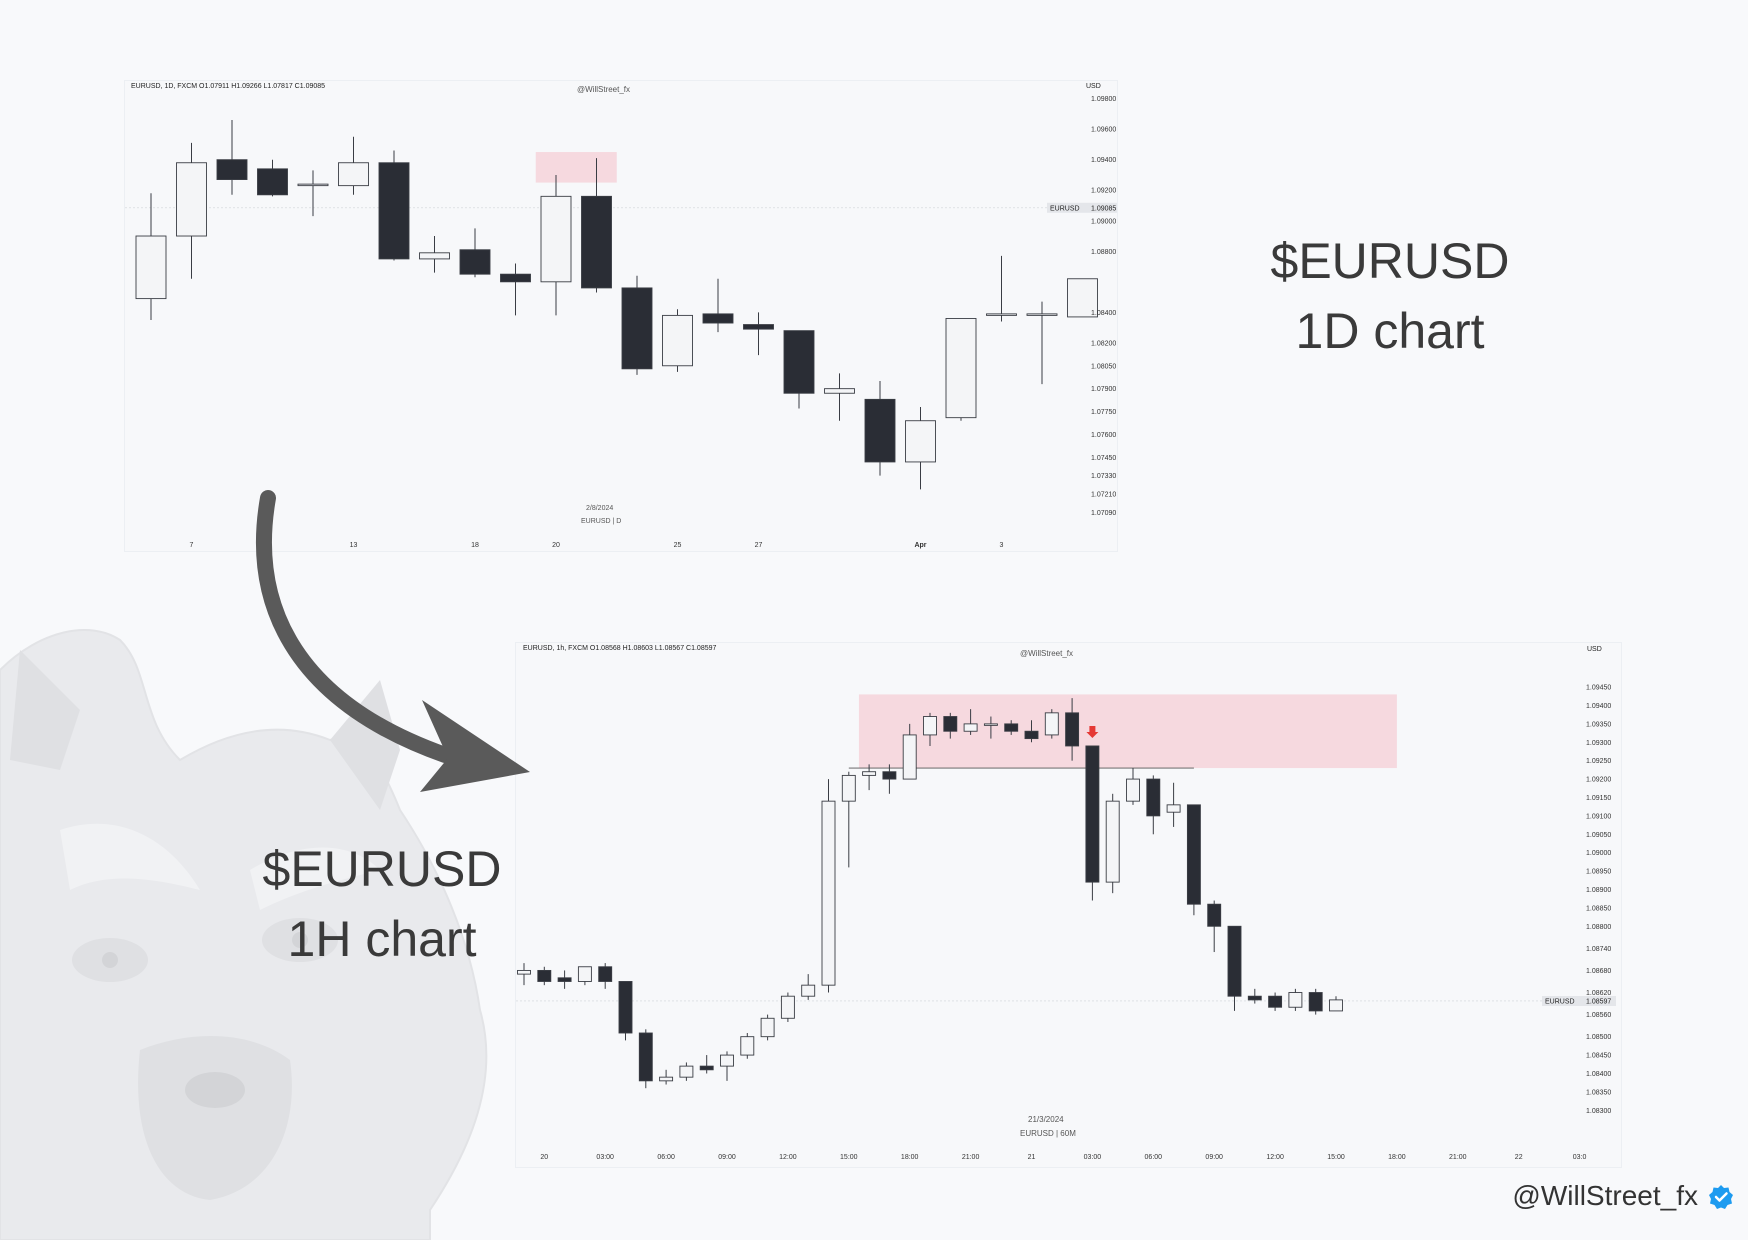  Describe the element at coordinates (1103, 160) in the screenshot. I see `y-axis-tick-label: 1.09400` at that location.